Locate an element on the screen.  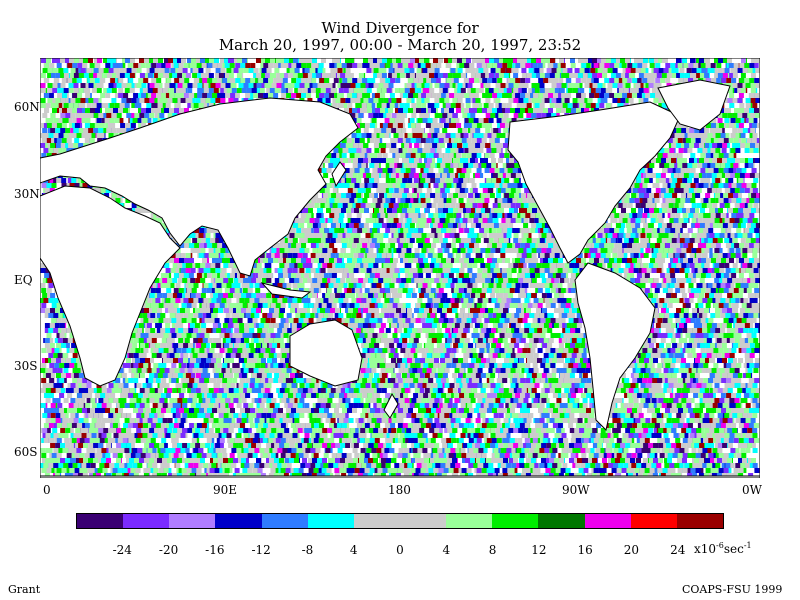
legend-tick-label: -12 is located at coordinates (261, 550).